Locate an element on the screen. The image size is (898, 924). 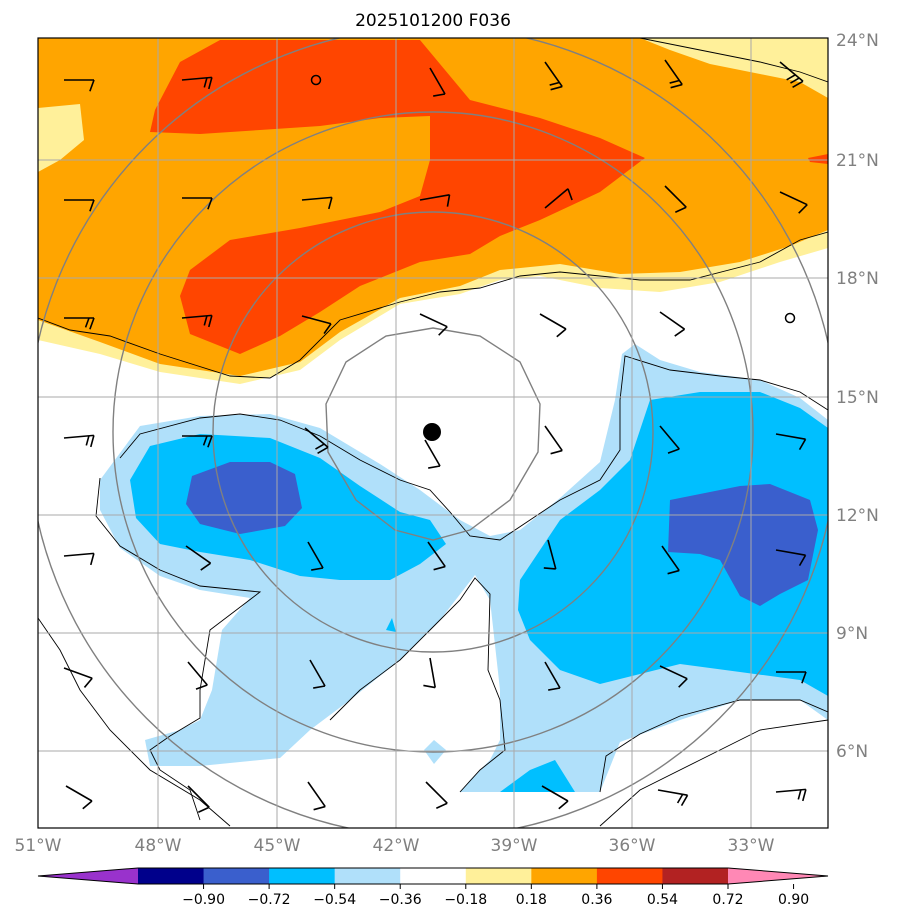
contour-red-orange-east is located at coordinates (818, 159).